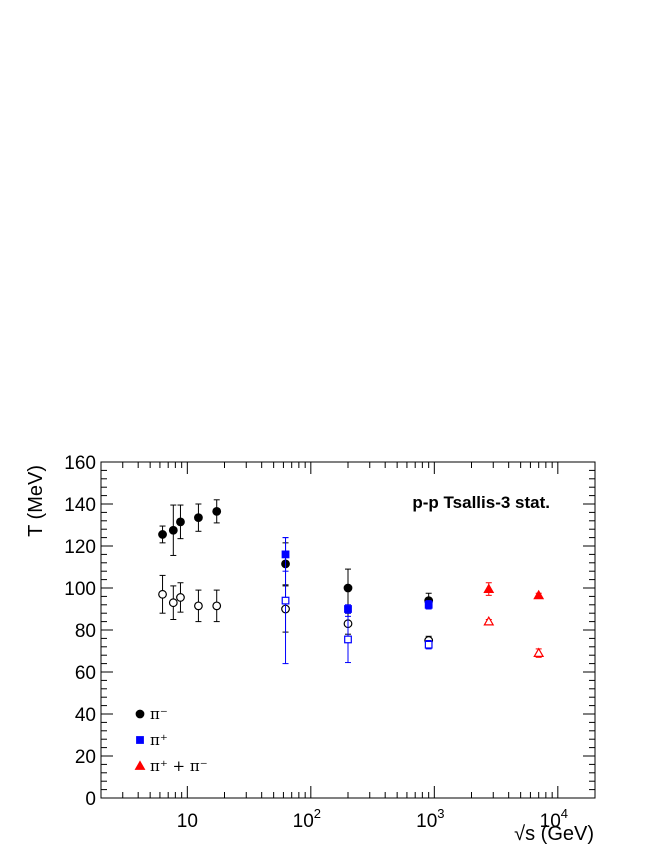 Image resolution: width=664 pixels, height=860 pixels. What do you see at coordinates (430, 819) in the screenshot?
I see `x-tick-label: 10³` at bounding box center [430, 819].